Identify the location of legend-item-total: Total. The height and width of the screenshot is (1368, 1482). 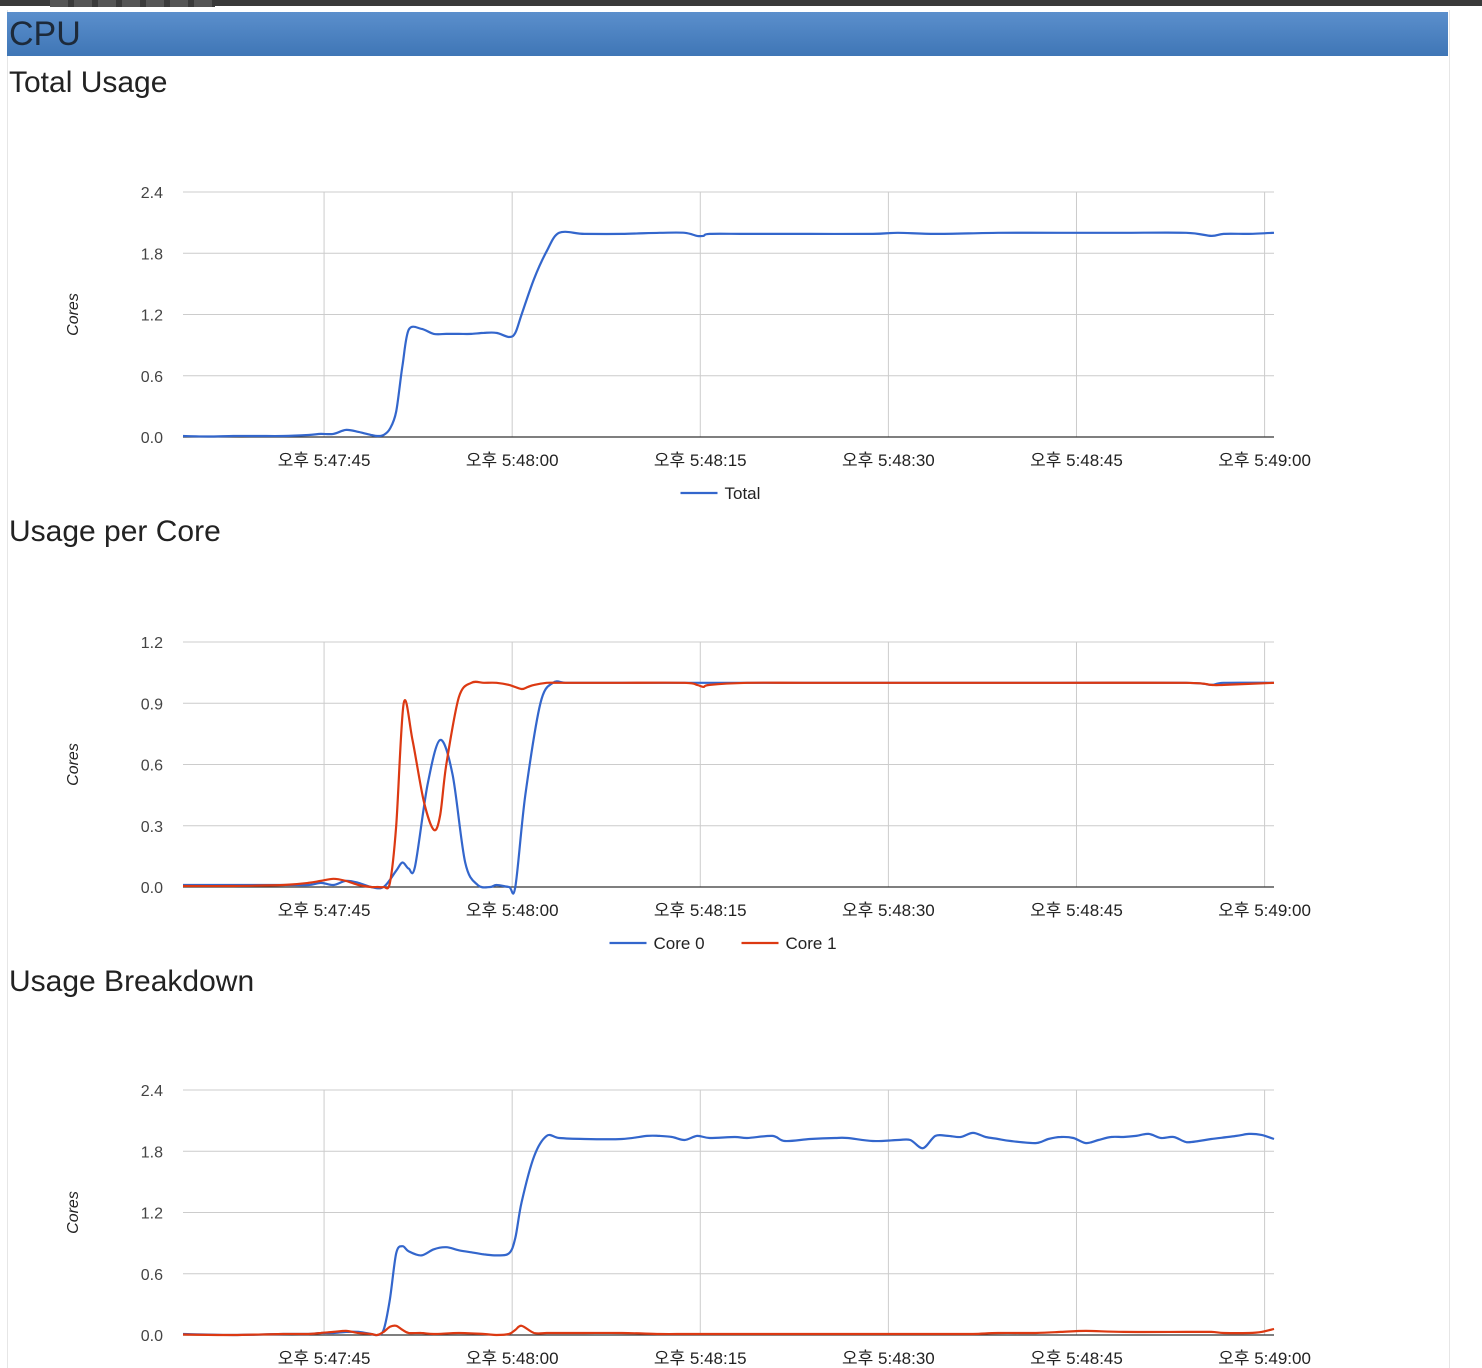
(720, 493).